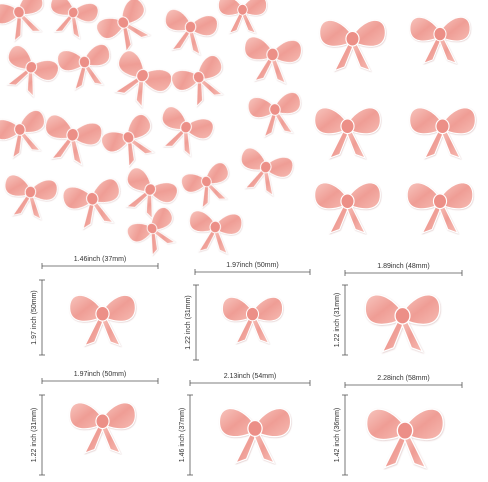 The width and height of the screenshot is (488, 482). What do you see at coordinates (403, 378) in the screenshot?
I see `width-label: 2.28inch (58mm)` at bounding box center [403, 378].